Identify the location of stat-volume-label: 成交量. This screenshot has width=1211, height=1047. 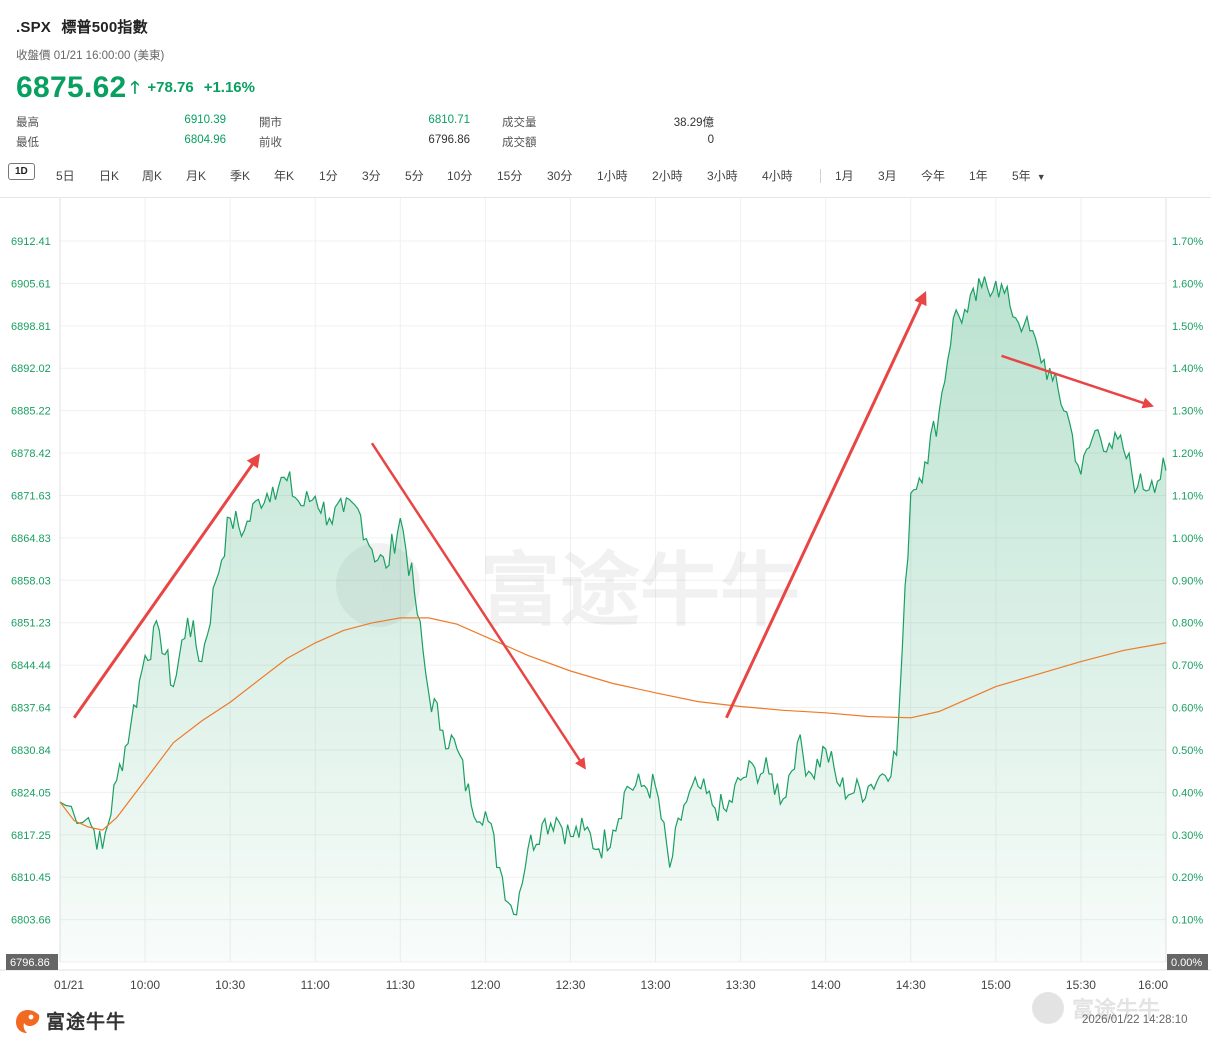
(519, 123).